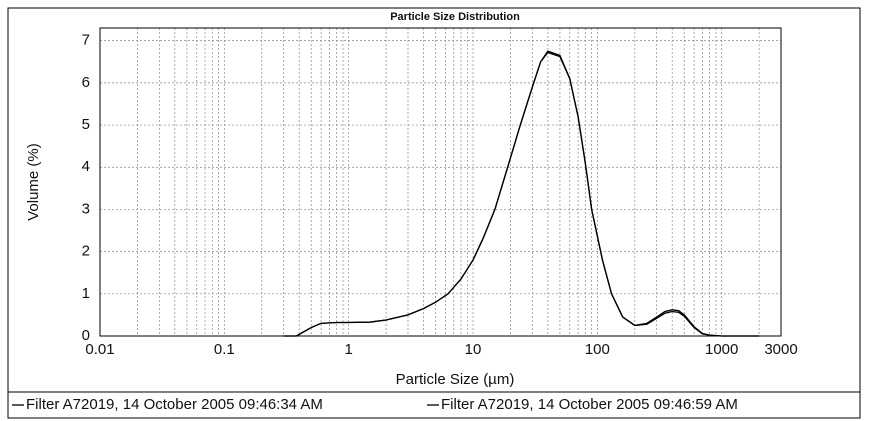  Describe the element at coordinates (86, 293) in the screenshot. I see `y-tick-label: 1` at that location.